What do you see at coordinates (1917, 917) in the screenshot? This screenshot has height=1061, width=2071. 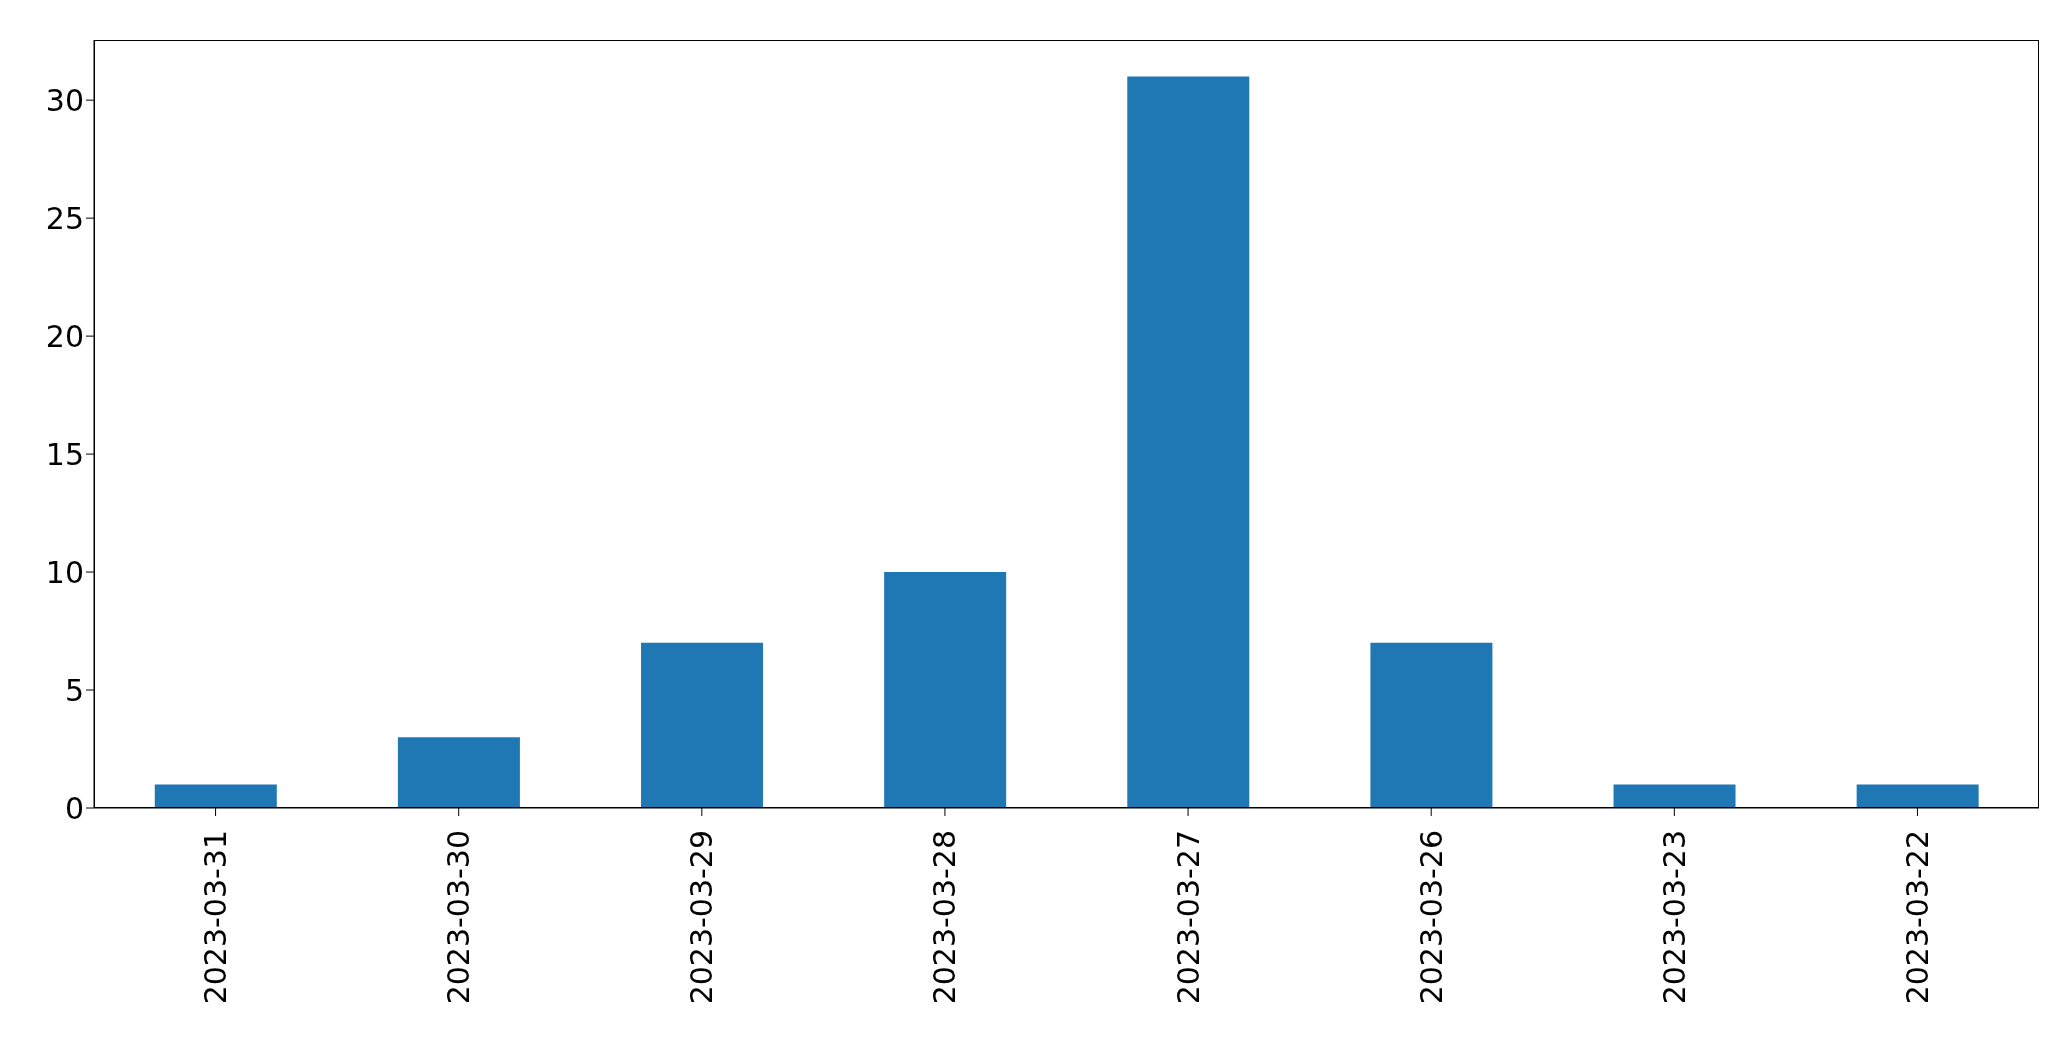 I see `x-tick-label: 2023-03-22` at bounding box center [1917, 917].